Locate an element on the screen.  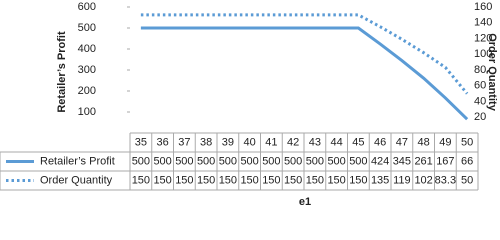
y2-tick-label: 80 is located at coordinates (480, 70).